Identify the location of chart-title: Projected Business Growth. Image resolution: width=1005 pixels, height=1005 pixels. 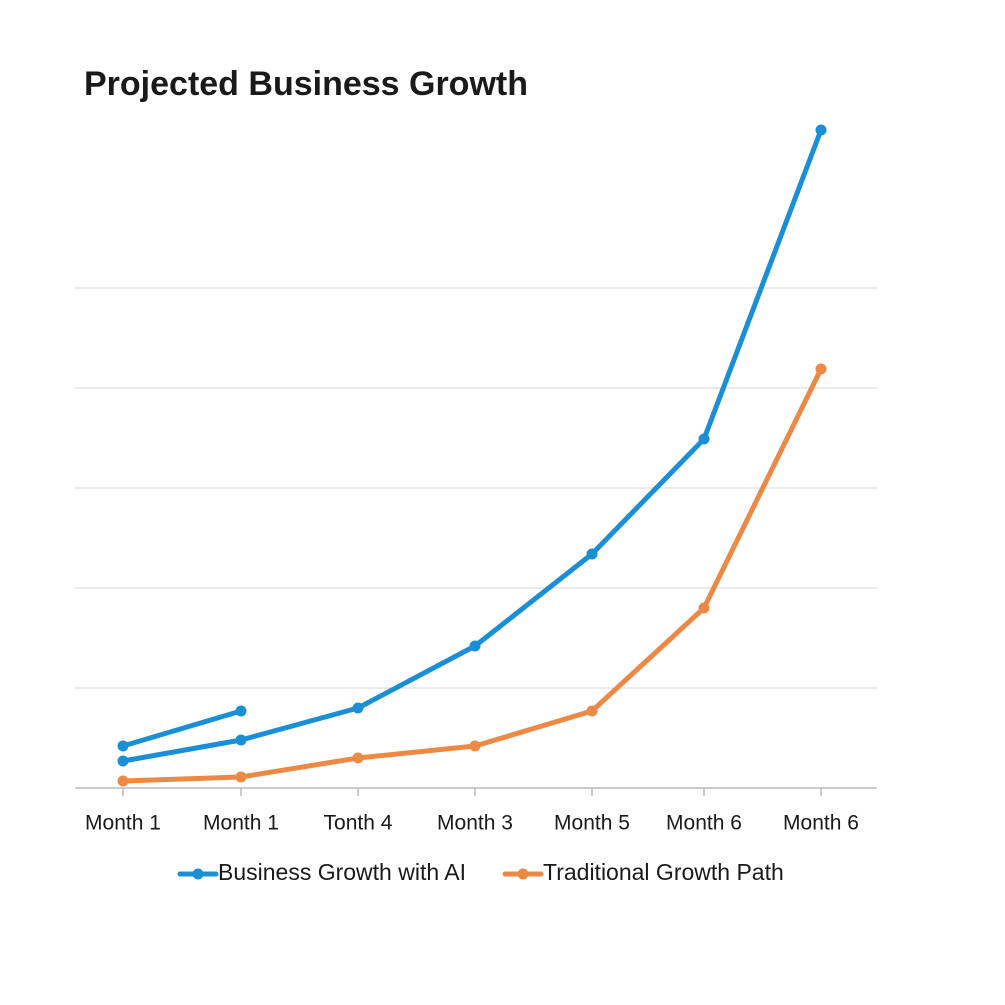
(306, 84).